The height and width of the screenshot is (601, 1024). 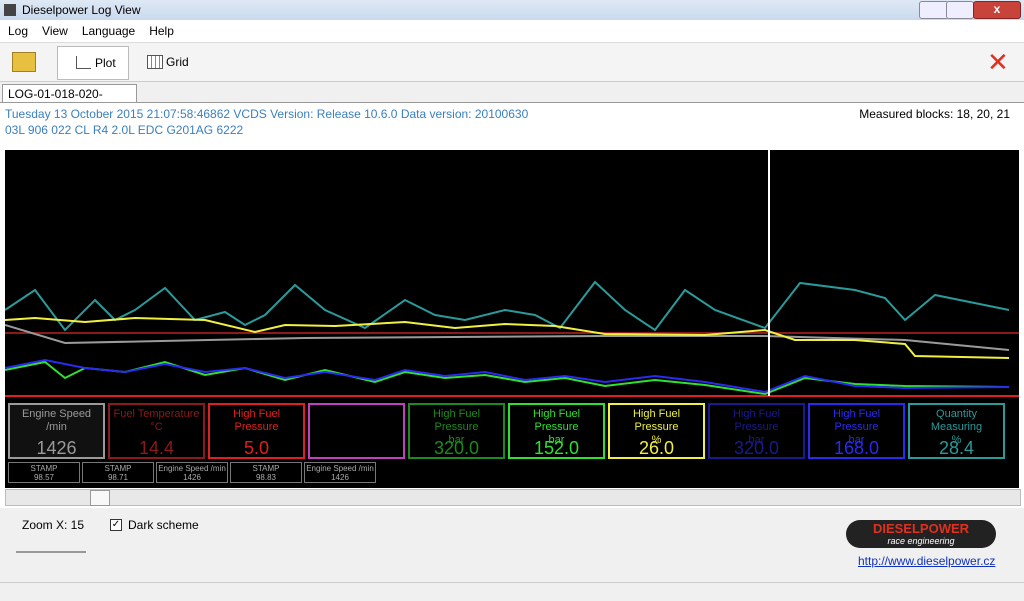 What do you see at coordinates (512, 31) in the screenshot?
I see `menu-bar: Log View Language Help` at bounding box center [512, 31].